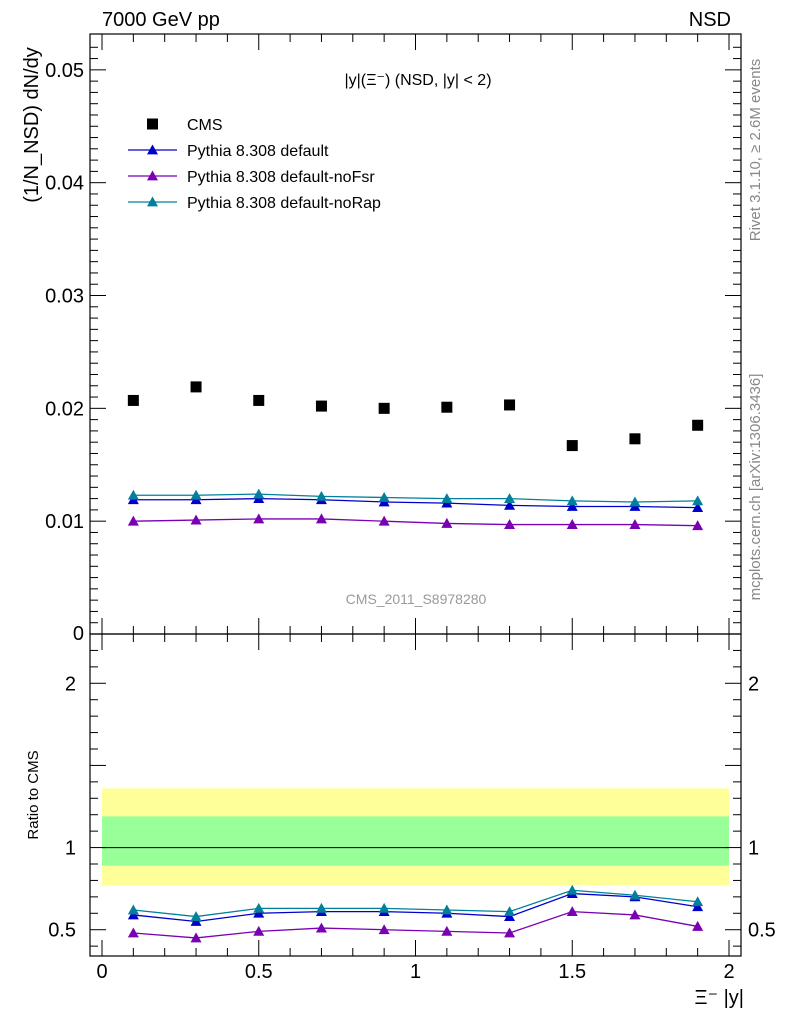 The image size is (786, 1024). What do you see at coordinates (281, 177) in the screenshot?
I see `legend-entry: Pythia 8.308 default-noFsr` at bounding box center [281, 177].